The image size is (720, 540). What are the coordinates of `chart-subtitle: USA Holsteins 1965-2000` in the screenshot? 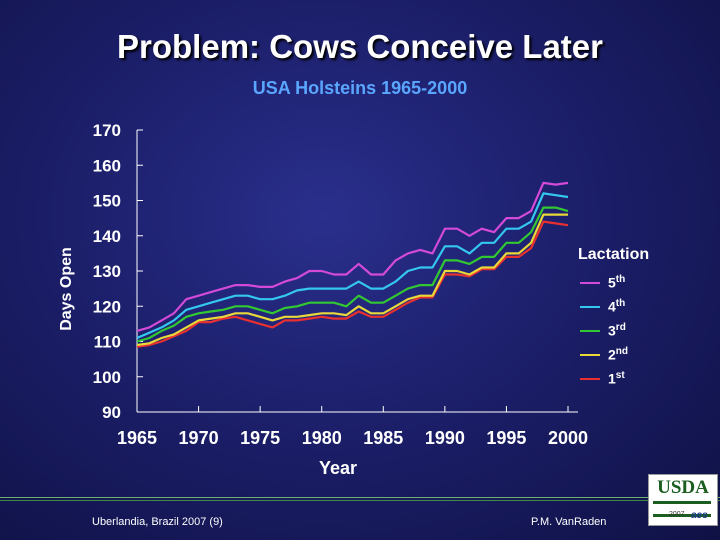 It's located at (360, 88).